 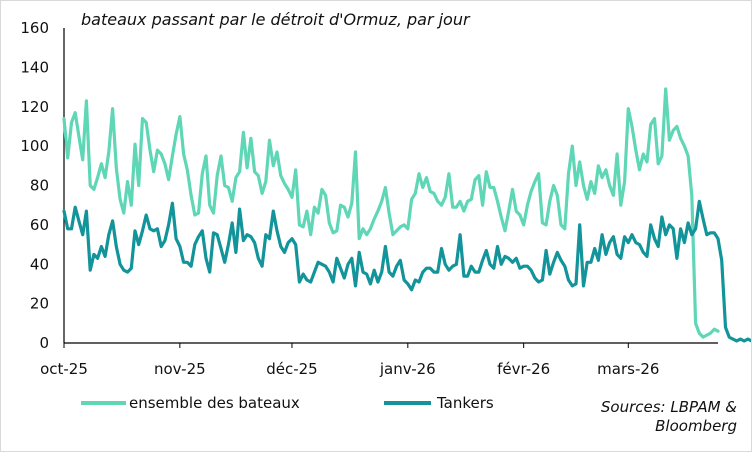 I want to click on source-line-1: Sources: LBPAM &, so click(x=669, y=407).